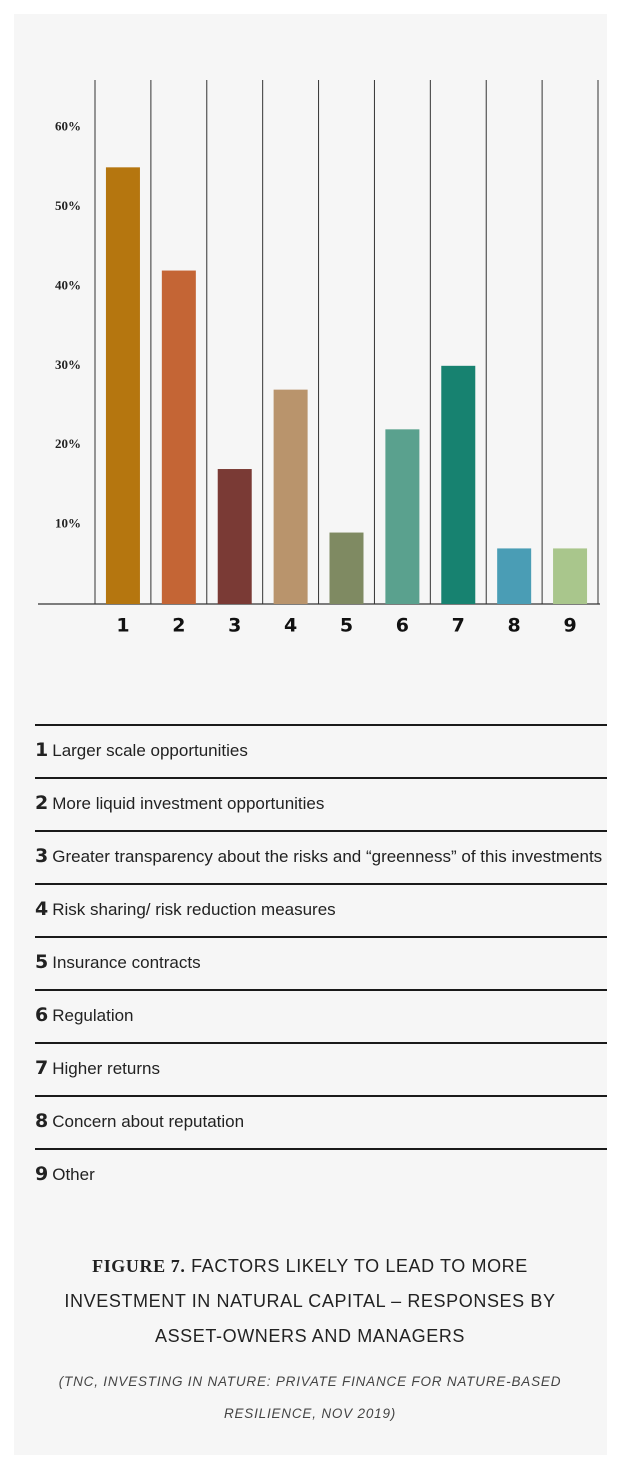 The width and height of the screenshot is (621, 1468). Describe the element at coordinates (188, 803) in the screenshot. I see `legend-label: More liquid investment opportunities` at that location.